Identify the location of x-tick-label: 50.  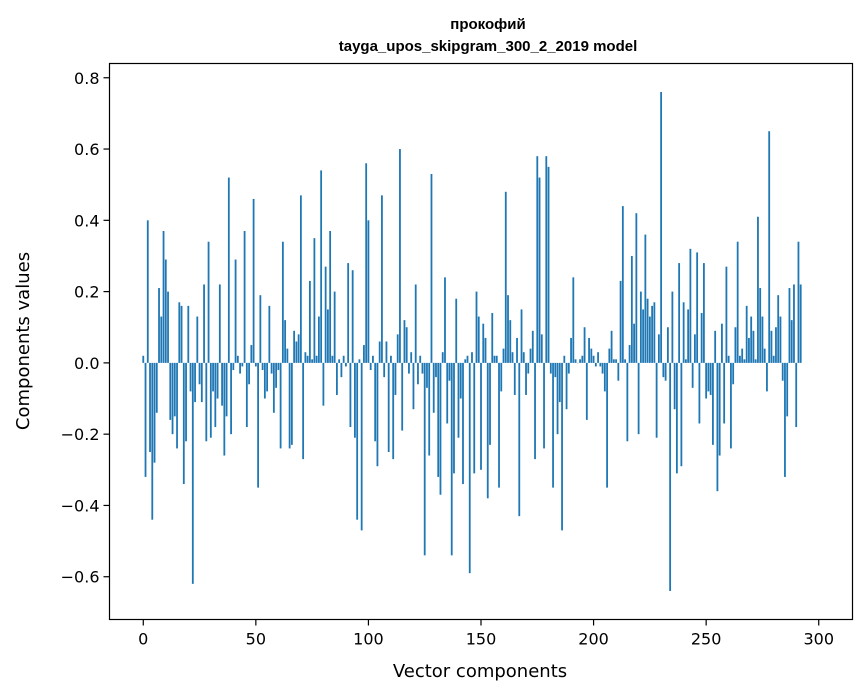
(256, 639).